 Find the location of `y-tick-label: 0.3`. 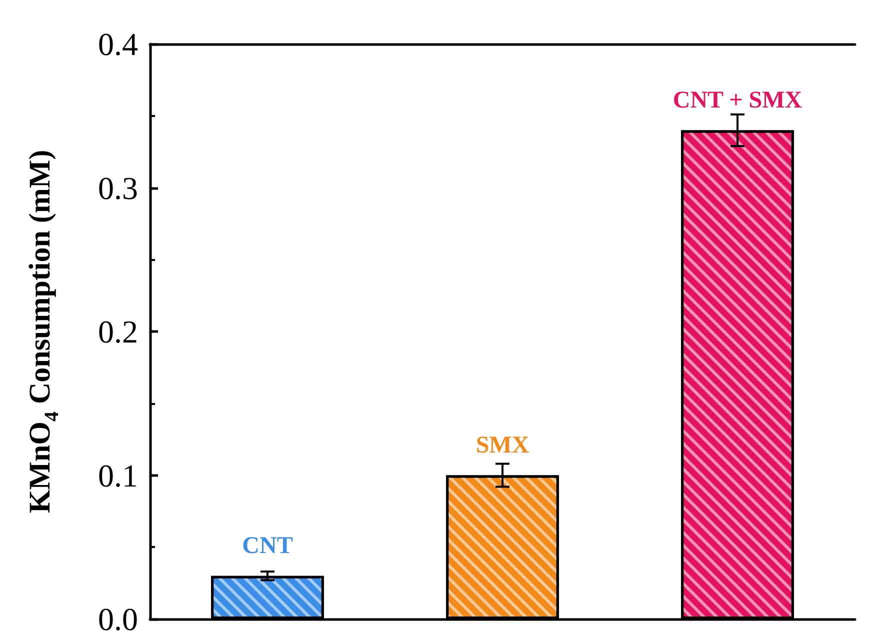

y-tick-label: 0.3 is located at coordinates (118, 188).